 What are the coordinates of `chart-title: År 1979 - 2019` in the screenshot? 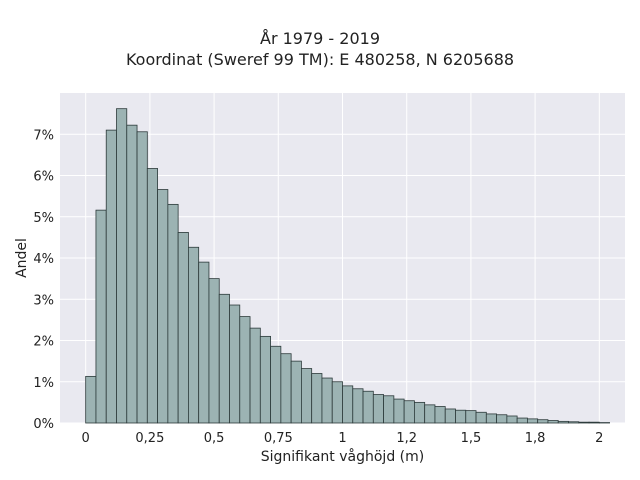 It's located at (320, 38).